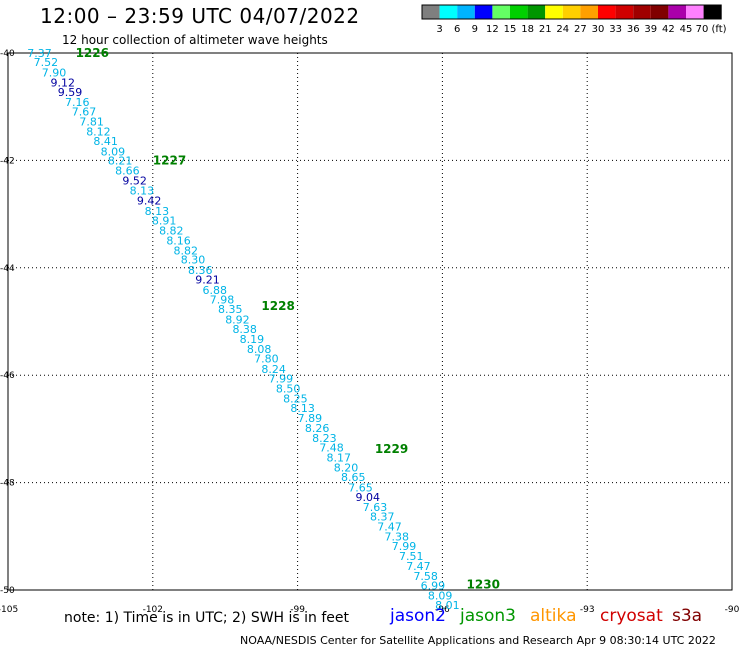 This screenshot has height=650, width=740. What do you see at coordinates (277, 306) in the screenshot?
I see `time-label: 1228` at bounding box center [277, 306].